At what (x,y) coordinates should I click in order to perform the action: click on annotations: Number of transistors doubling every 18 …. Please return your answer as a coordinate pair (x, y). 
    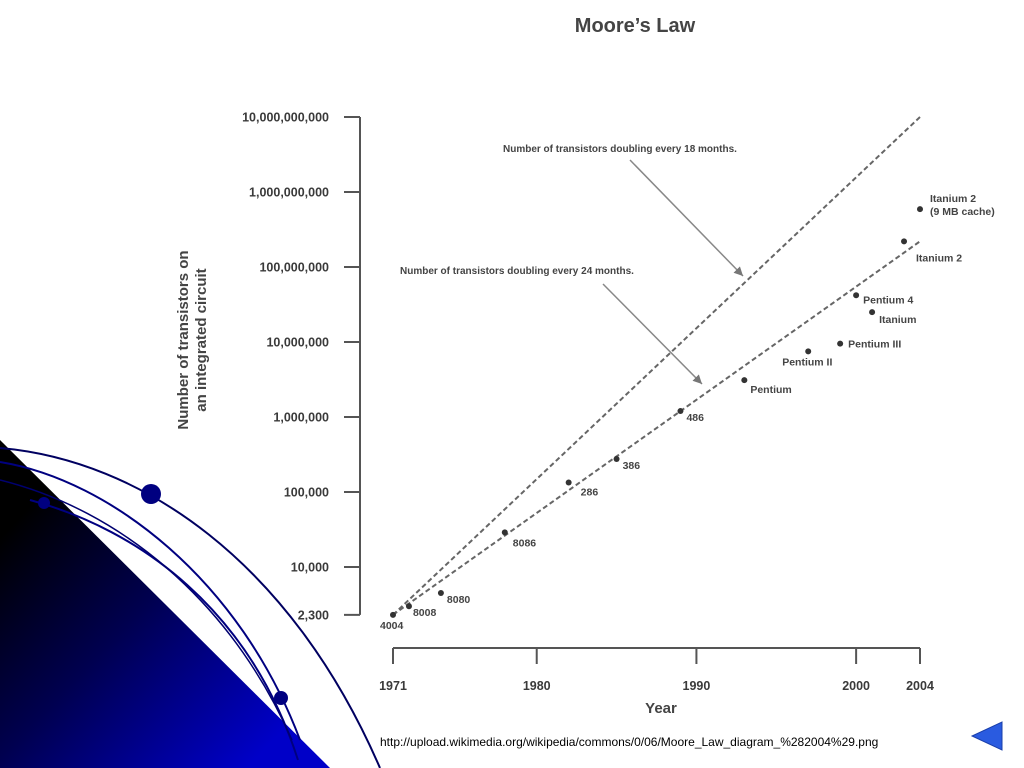
    Looking at the image, I should click on (572, 264).